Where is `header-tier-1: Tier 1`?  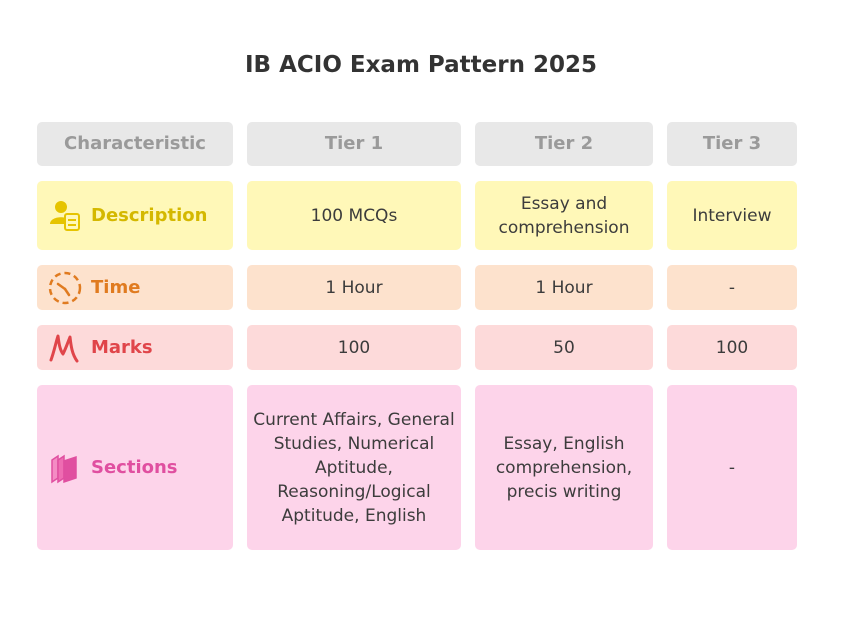
header-tier-1: Tier 1 is located at coordinates (354, 144).